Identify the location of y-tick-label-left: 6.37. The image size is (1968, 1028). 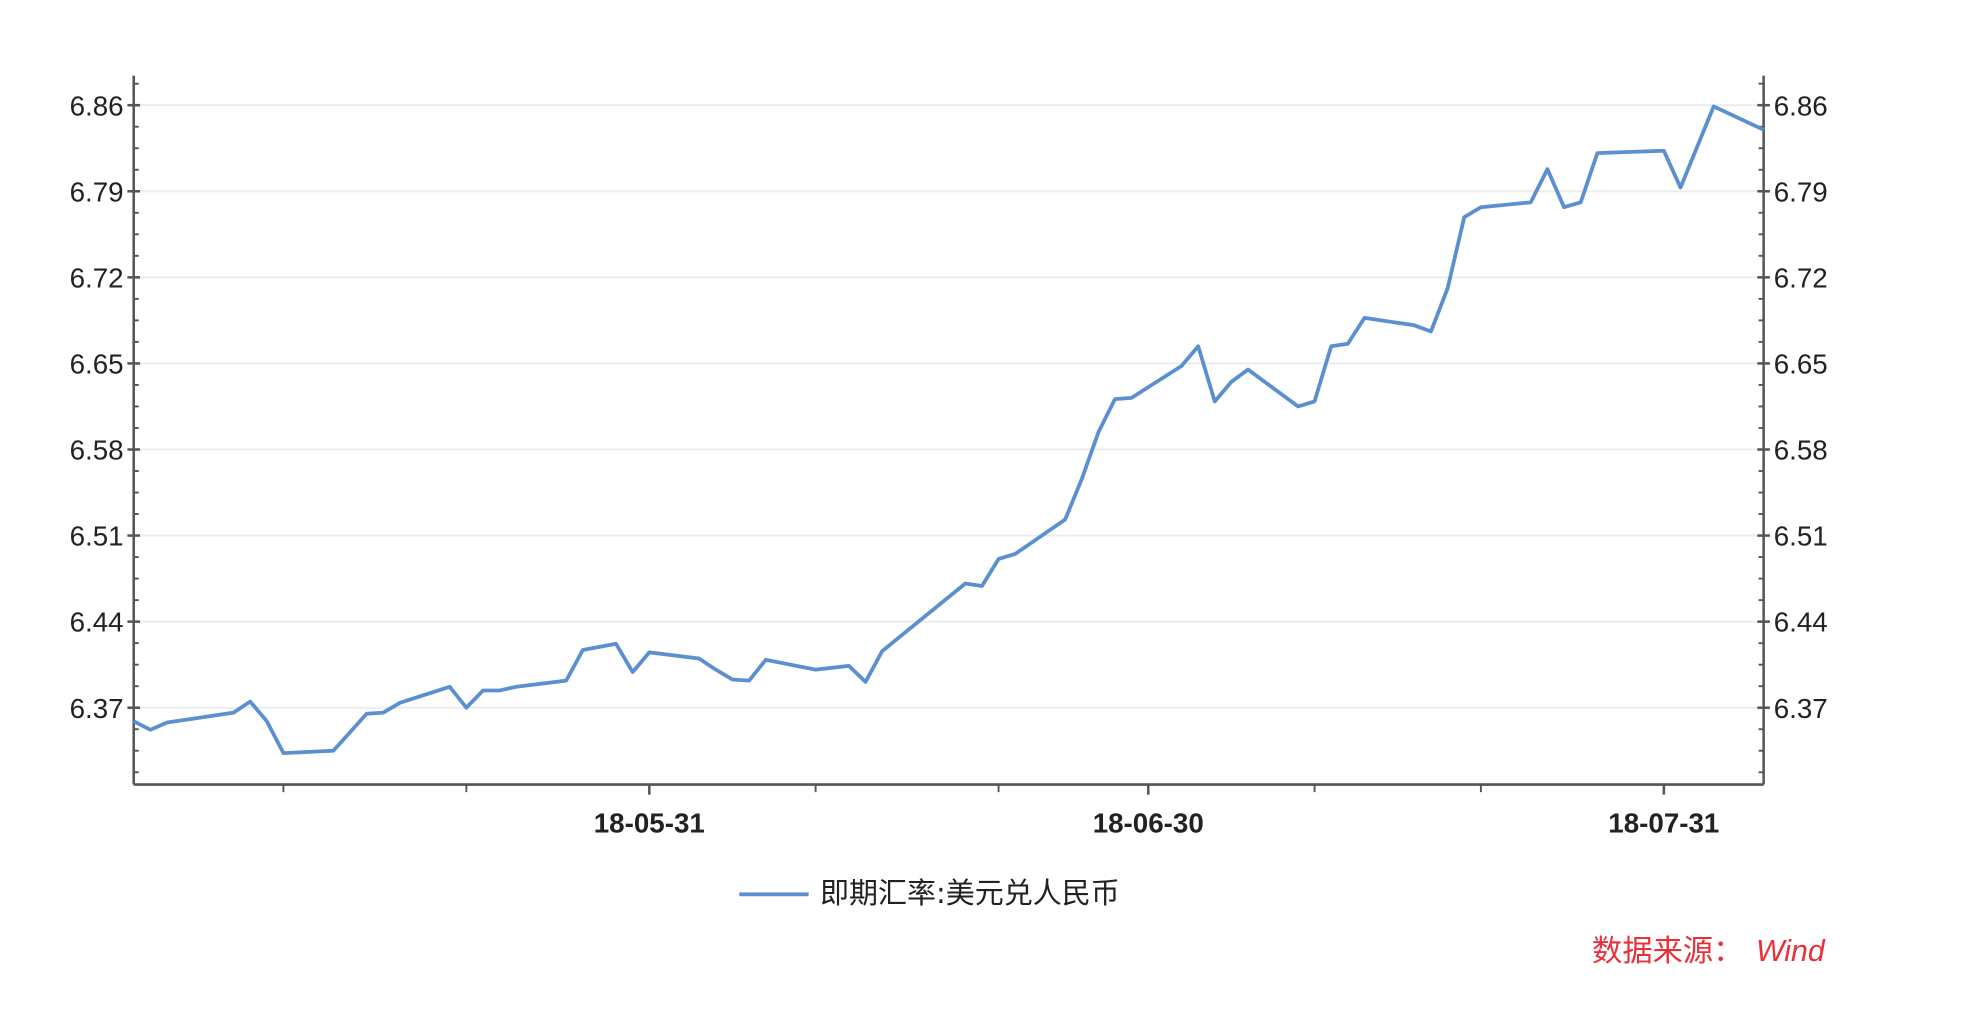
(97, 708).